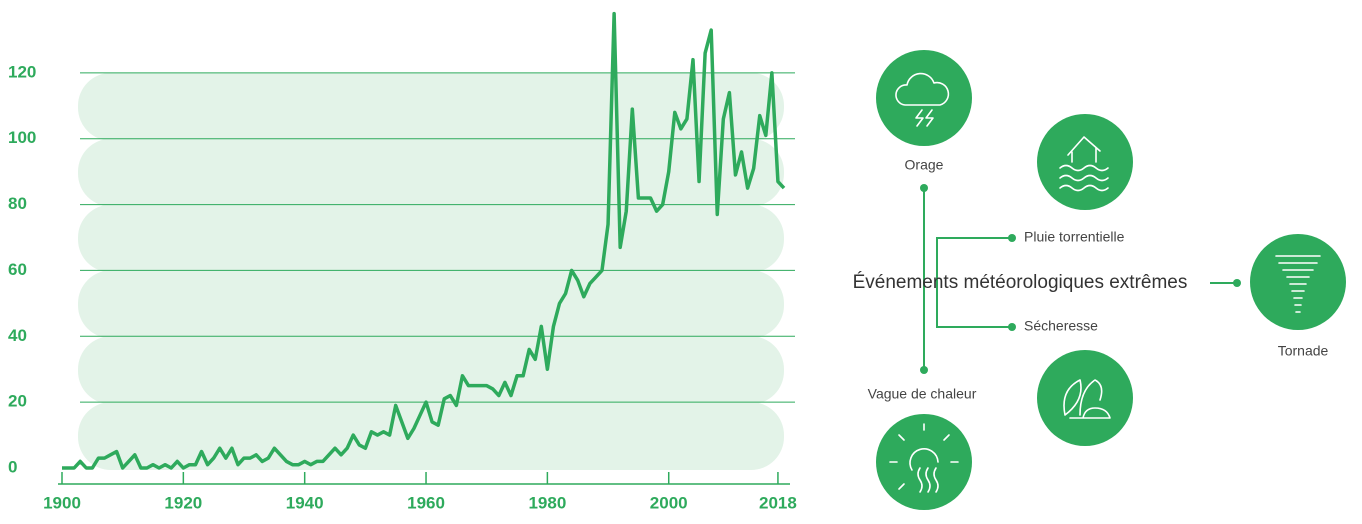  Describe the element at coordinates (547, 502) in the screenshot. I see `x-tick-label: 1980` at that location.